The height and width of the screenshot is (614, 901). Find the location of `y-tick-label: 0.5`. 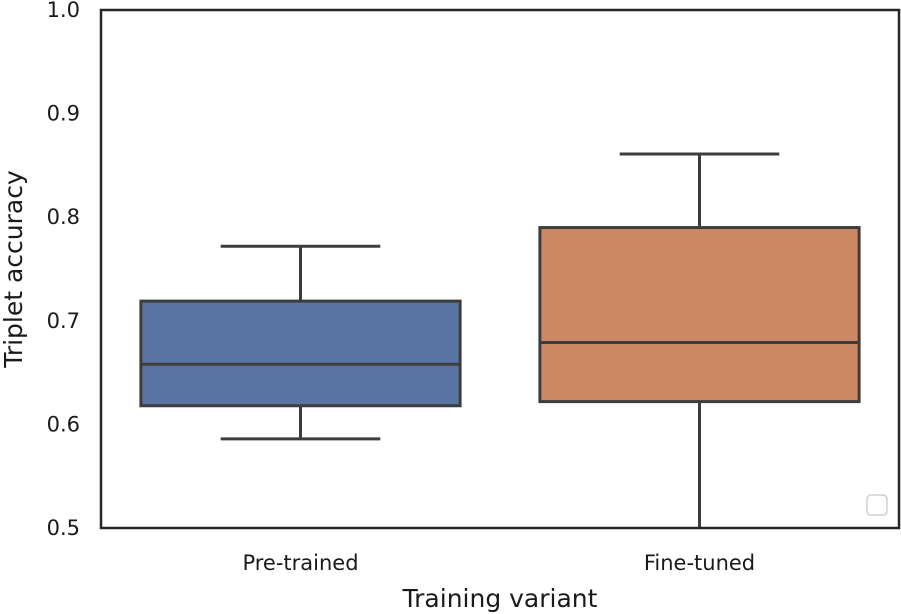

y-tick-label: 0.5 is located at coordinates (63, 528).